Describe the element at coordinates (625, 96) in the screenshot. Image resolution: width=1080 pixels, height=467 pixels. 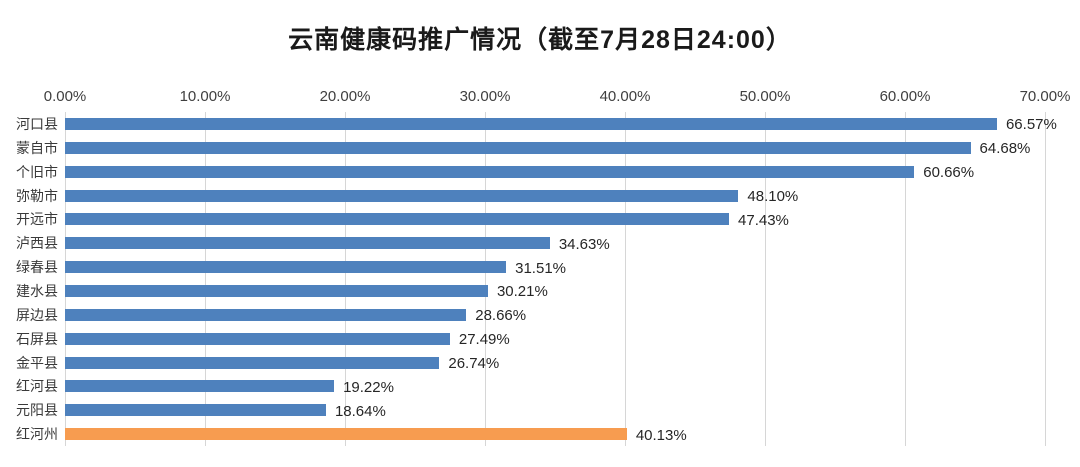
I see `x-tick-label: 40.00%` at that location.